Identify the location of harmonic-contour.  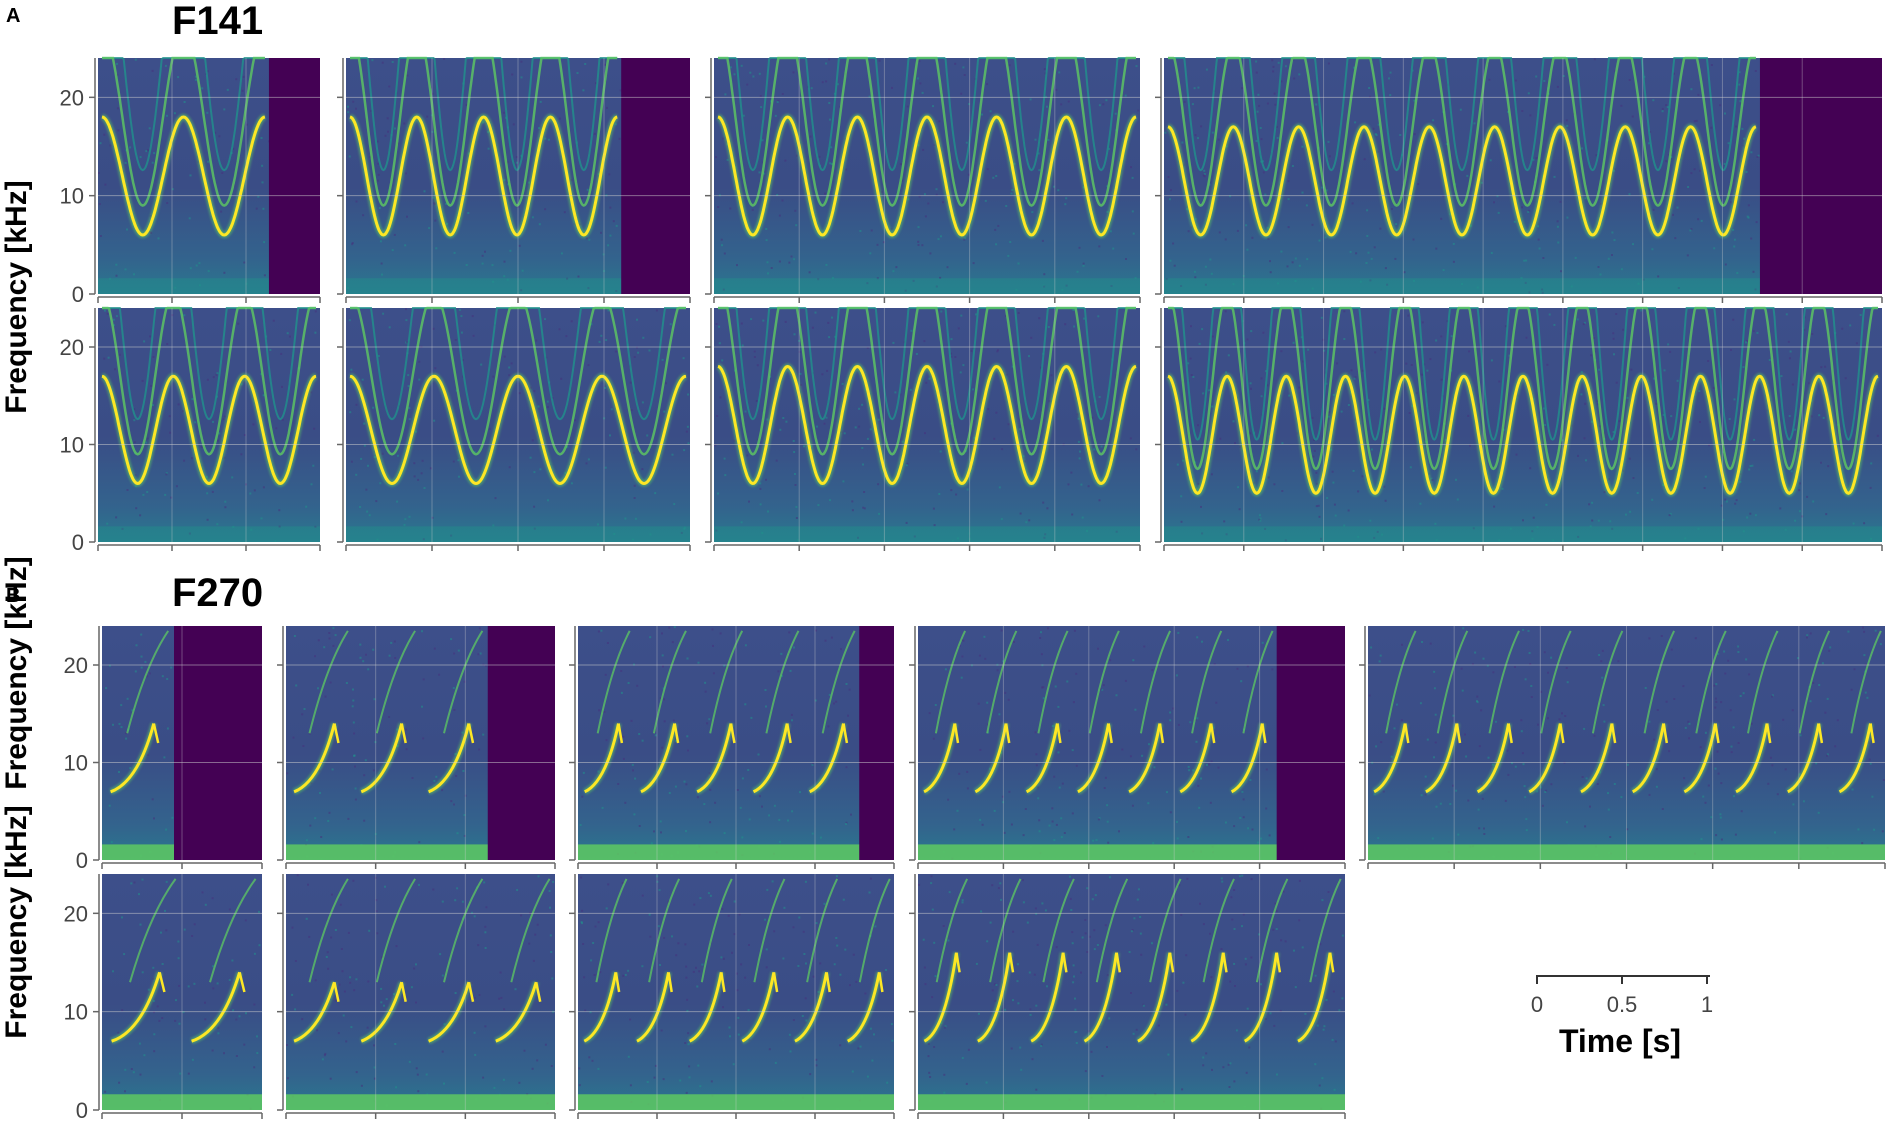
(1462, 131).